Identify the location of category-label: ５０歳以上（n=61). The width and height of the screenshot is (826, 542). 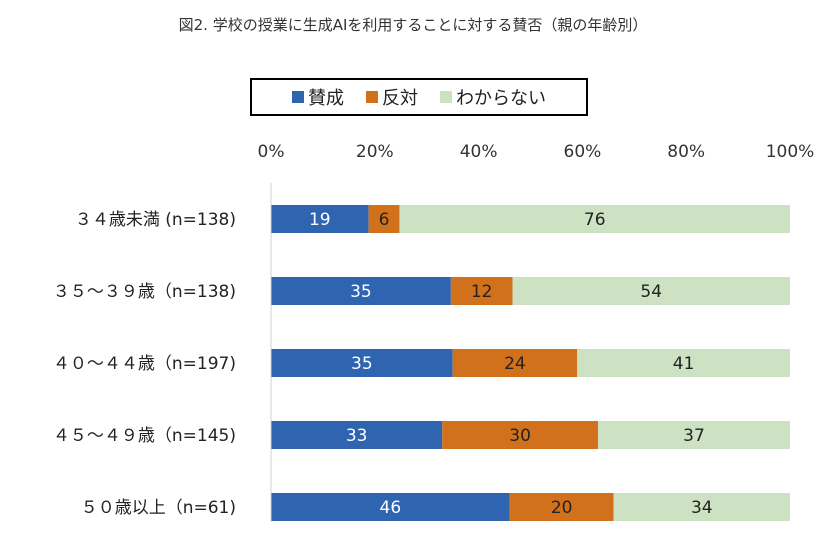
(158, 508).